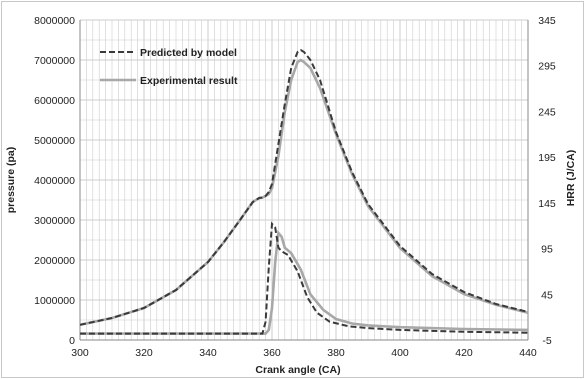 The height and width of the screenshot is (379, 585). What do you see at coordinates (72, 341) in the screenshot?
I see `y-tick-label: 0` at bounding box center [72, 341].